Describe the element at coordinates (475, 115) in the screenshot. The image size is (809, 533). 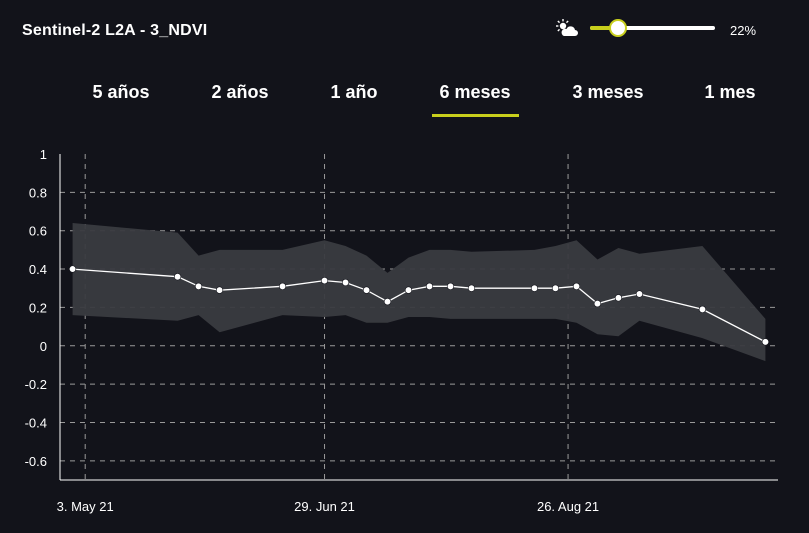
I see `active-tab-indicator` at that location.